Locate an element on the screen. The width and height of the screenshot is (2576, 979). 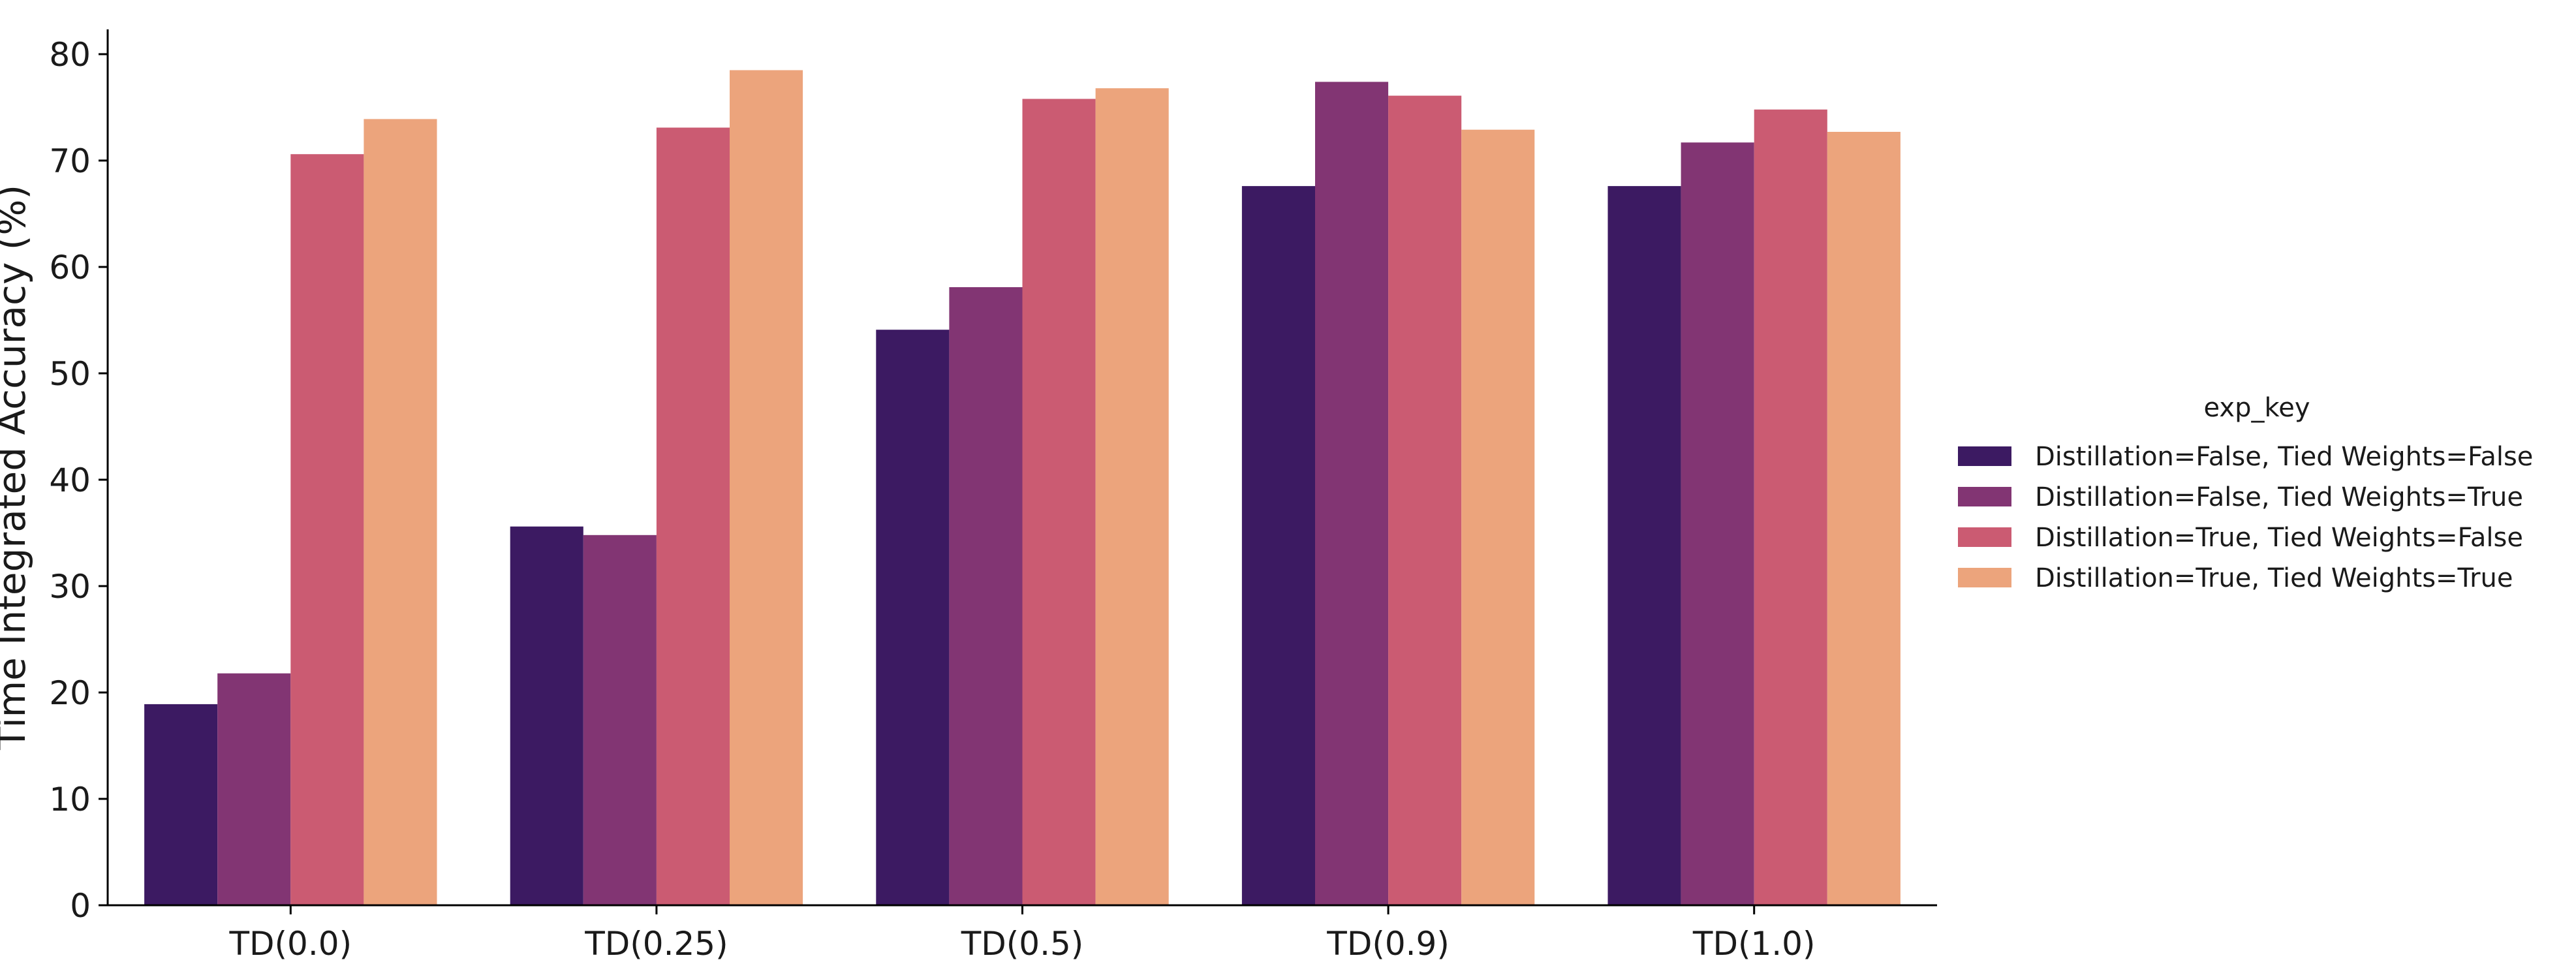
y-tick-label: 30 is located at coordinates (70, 587).